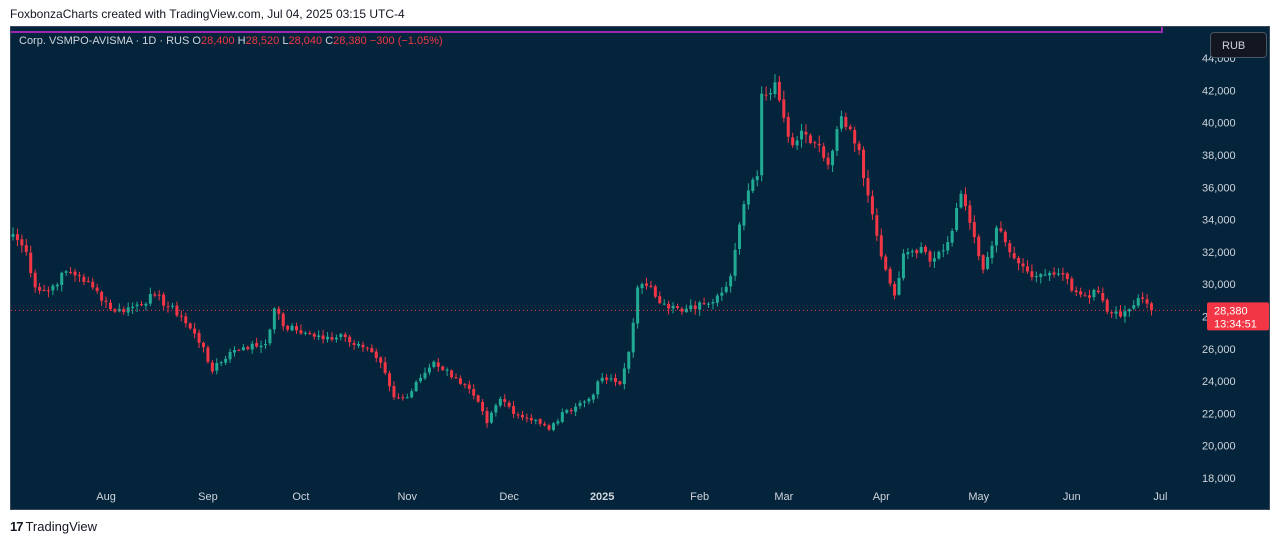  What do you see at coordinates (406, 41) in the screenshot?
I see `change-value: −300 (−1.05%)` at bounding box center [406, 41].